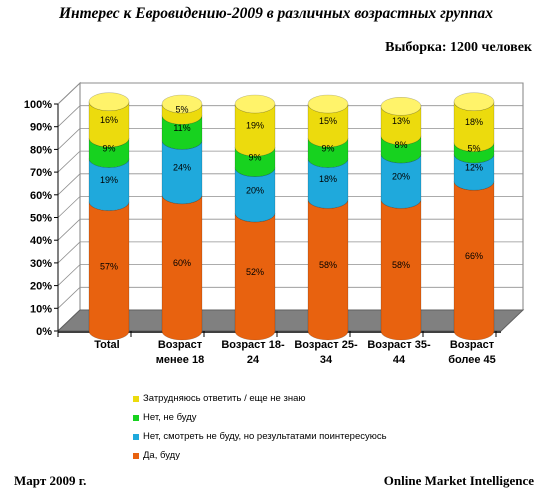 Image resolution: width=552 pixels, height=500 pixels. I want to click on y-tick-label: 20%, so click(41, 287).